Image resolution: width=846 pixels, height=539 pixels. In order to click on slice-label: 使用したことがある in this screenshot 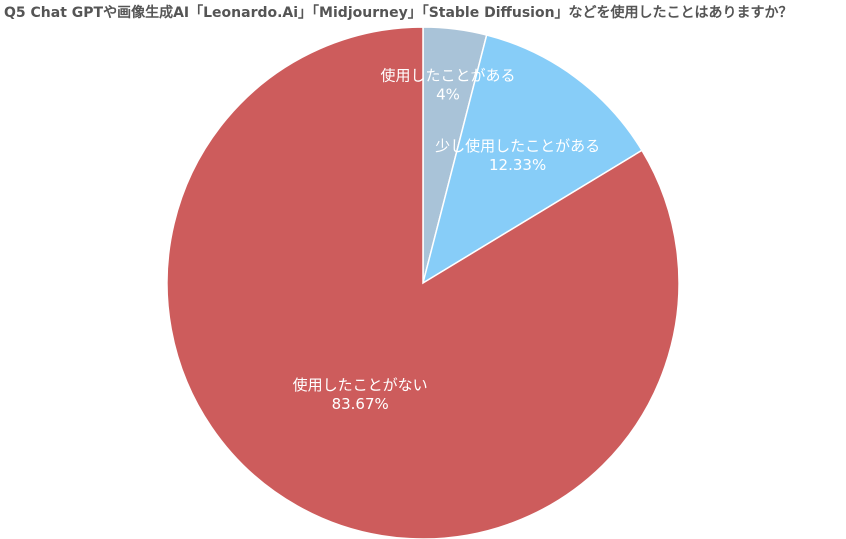, I will do `click(448, 75)`.